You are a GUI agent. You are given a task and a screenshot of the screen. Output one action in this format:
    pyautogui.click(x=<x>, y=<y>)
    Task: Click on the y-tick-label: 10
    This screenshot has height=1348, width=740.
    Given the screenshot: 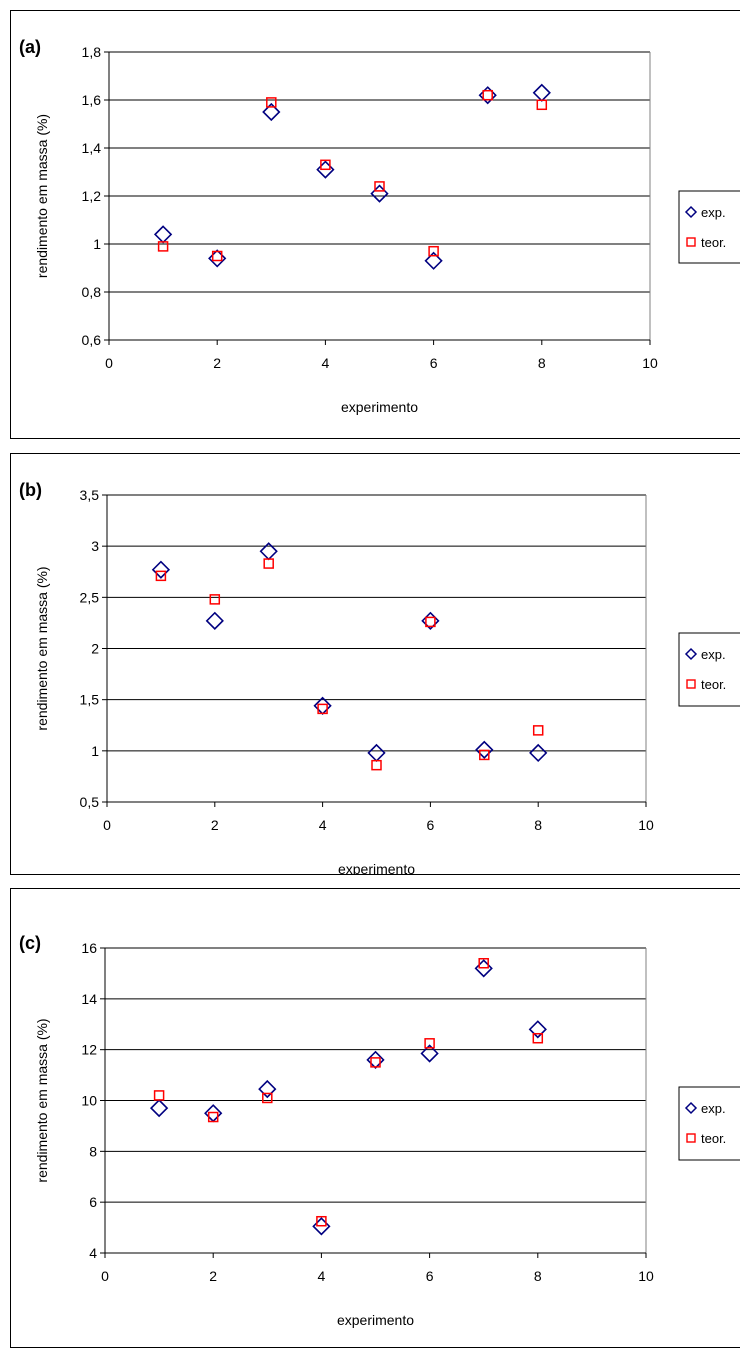 What is the action you would take?
    pyautogui.click(x=89, y=1101)
    